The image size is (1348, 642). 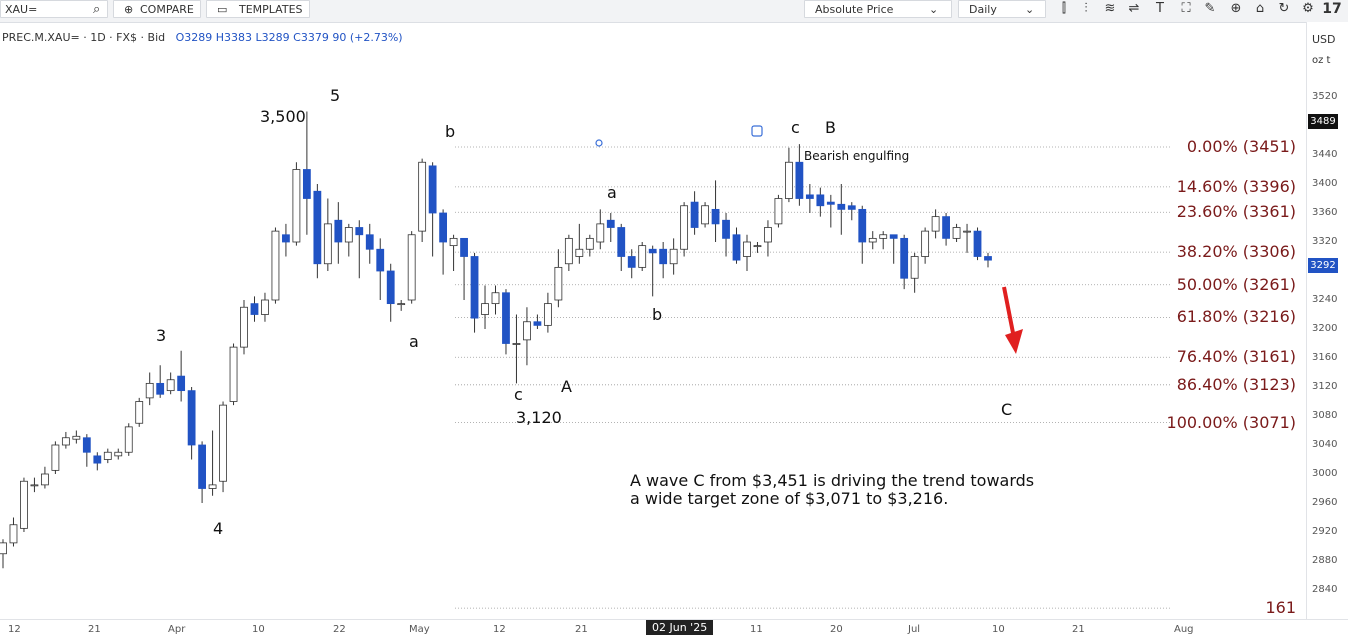 What do you see at coordinates (1325, 415) in the screenshot?
I see `y-tick-label: 3080` at bounding box center [1325, 415].